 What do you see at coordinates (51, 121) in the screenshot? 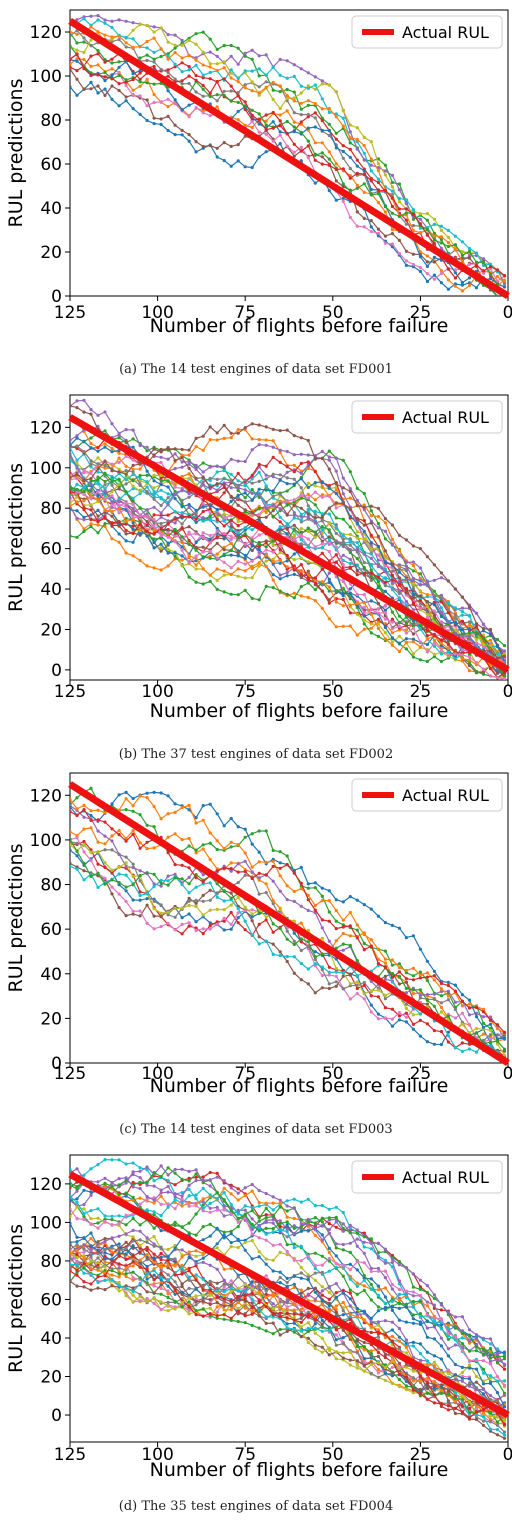
I see `y-tick-label: 80` at bounding box center [51, 121].